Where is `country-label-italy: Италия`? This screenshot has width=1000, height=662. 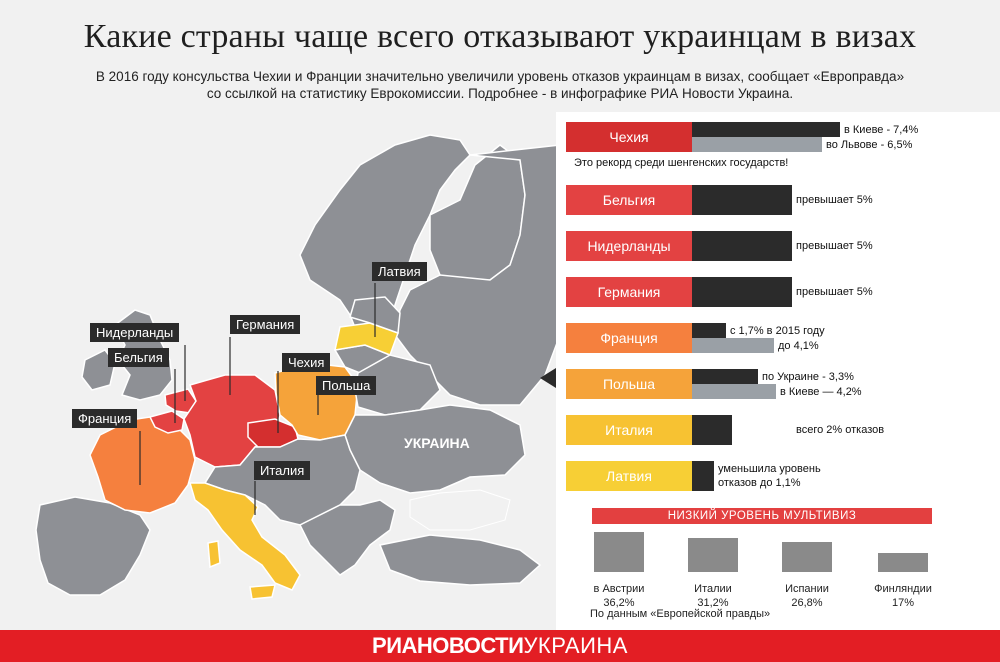 country-label-italy: Италия is located at coordinates (629, 430).